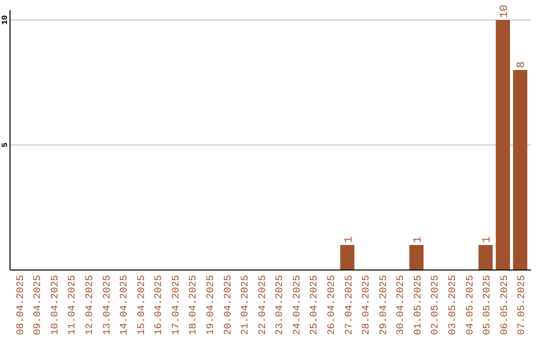 Image resolution: width=540 pixels, height=340 pixels. What do you see at coordinates (504, 11) in the screenshot?
I see `data-label: 10` at bounding box center [504, 11].